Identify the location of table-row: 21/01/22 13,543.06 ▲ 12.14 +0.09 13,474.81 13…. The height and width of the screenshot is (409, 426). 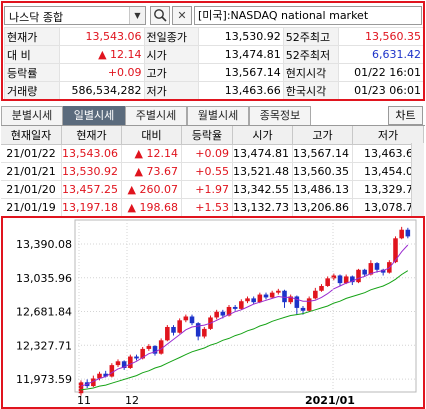
(212, 153).